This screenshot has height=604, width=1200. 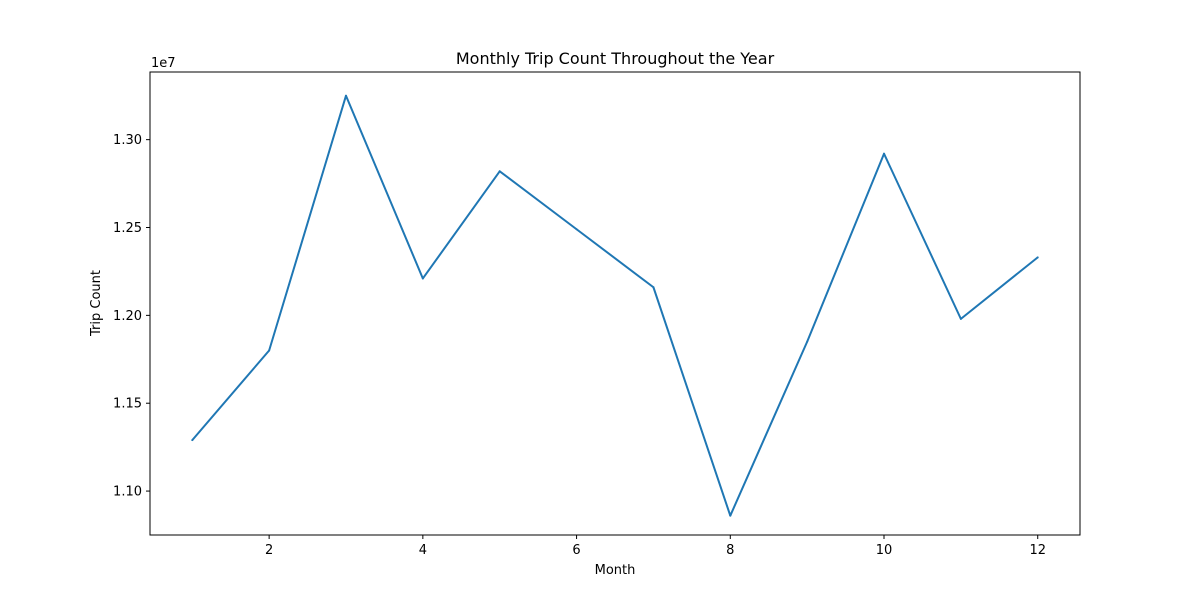 I want to click on y-tick-label: 1.25, so click(x=127, y=228).